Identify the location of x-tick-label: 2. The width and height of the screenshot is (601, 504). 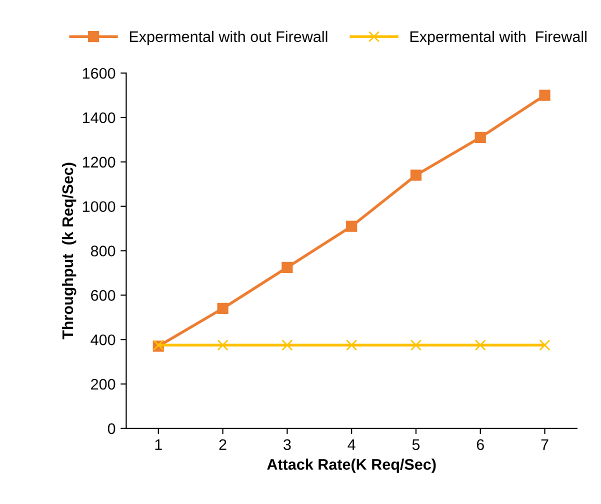
(222, 444).